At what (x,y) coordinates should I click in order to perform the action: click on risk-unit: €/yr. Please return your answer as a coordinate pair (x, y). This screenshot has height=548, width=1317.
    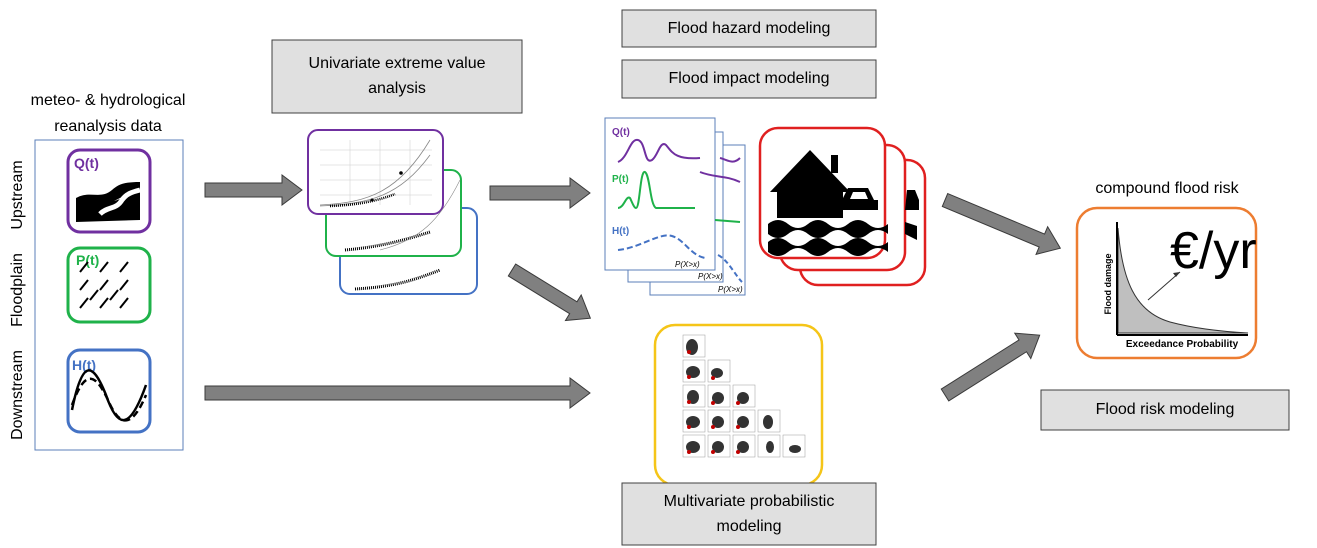
    Looking at the image, I should click on (1213, 251).